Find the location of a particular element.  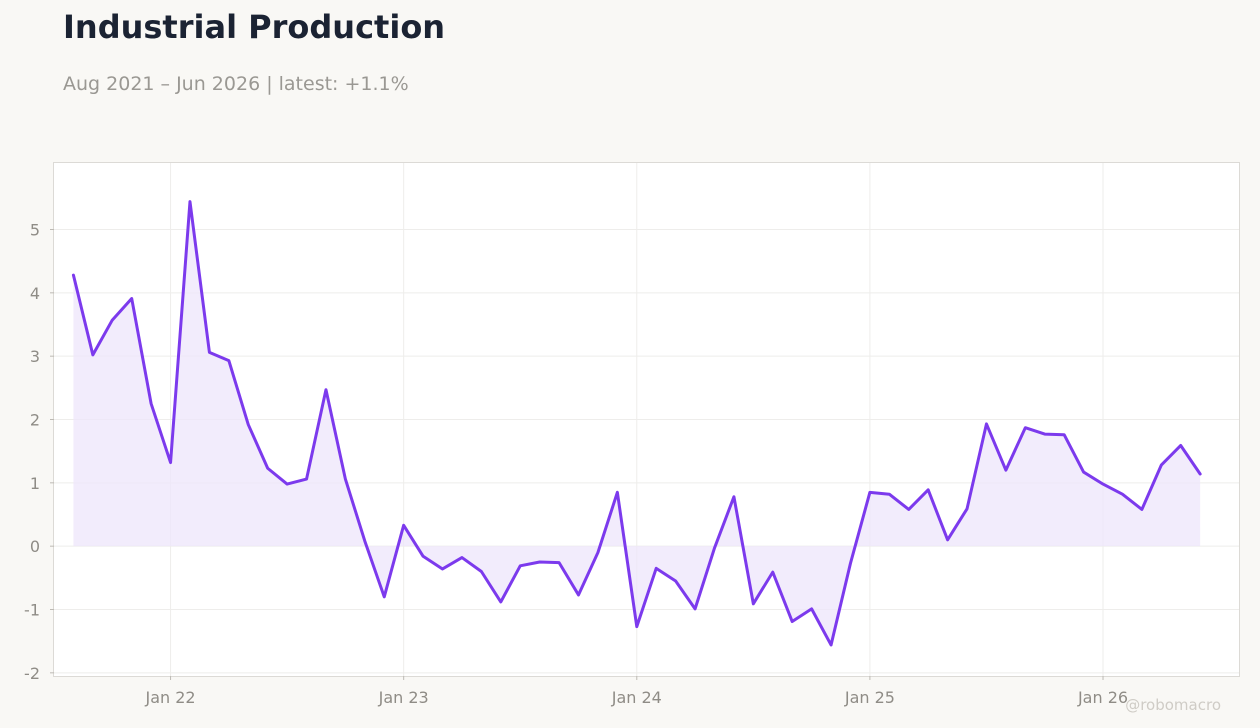

y-axis: -2 -1 0 1 2 3 4 5 is located at coordinates (39, 452).